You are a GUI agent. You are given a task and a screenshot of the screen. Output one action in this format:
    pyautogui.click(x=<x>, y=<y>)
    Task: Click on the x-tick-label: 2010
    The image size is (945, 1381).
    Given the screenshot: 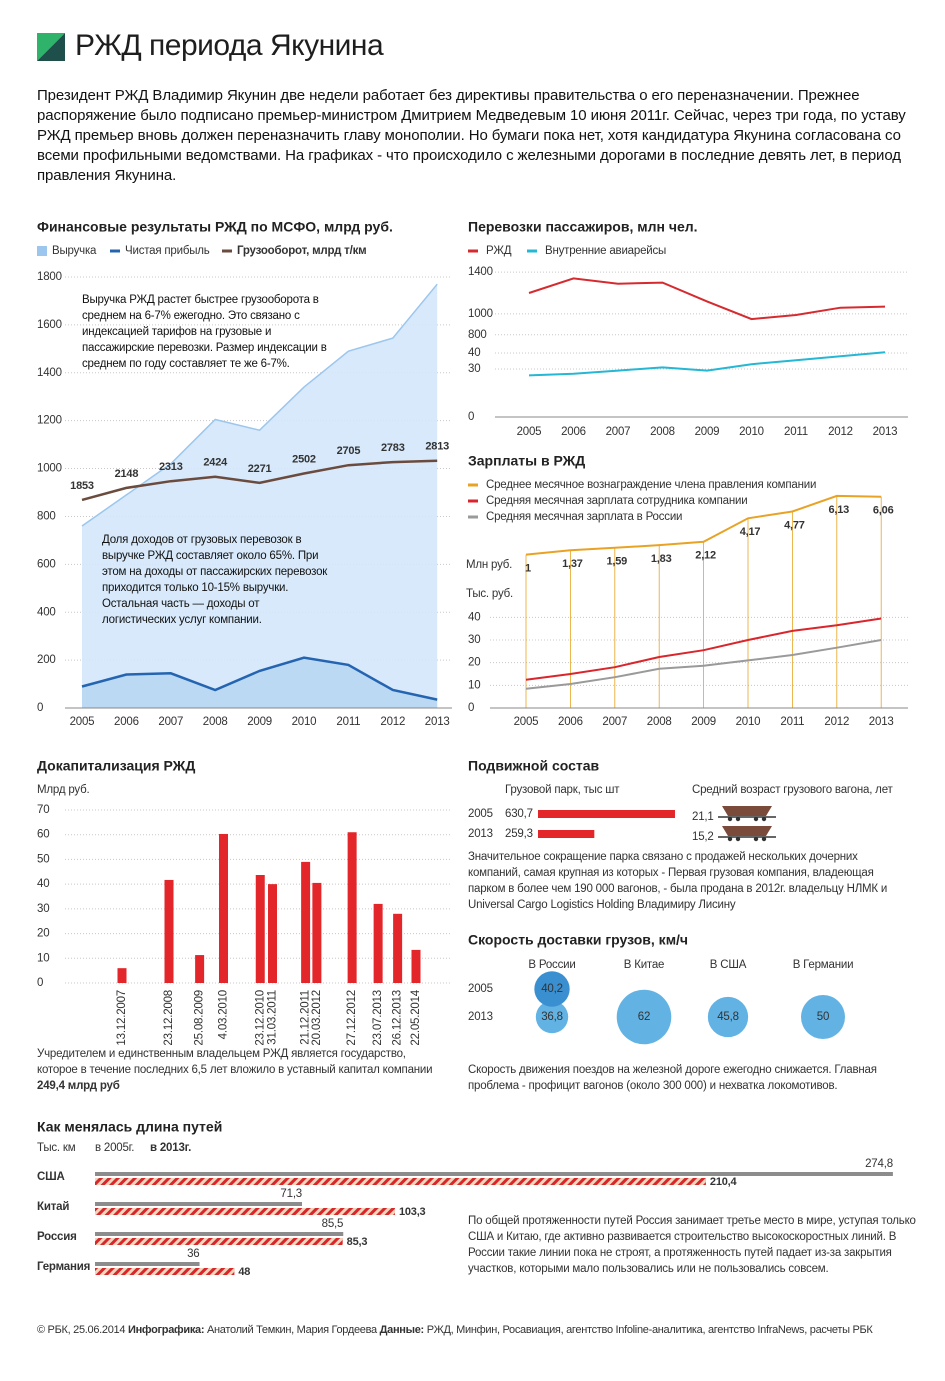 What is the action you would take?
    pyautogui.click(x=304, y=722)
    